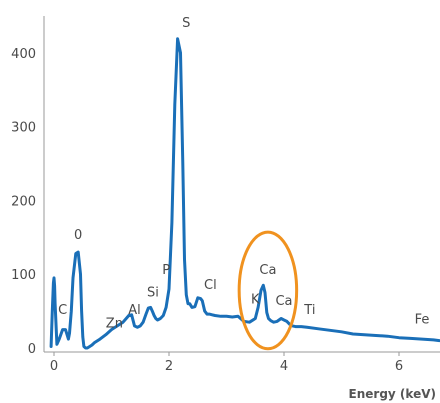 This screenshot has width=440, height=403. I want to click on x-tick-label: 0, so click(54, 366).